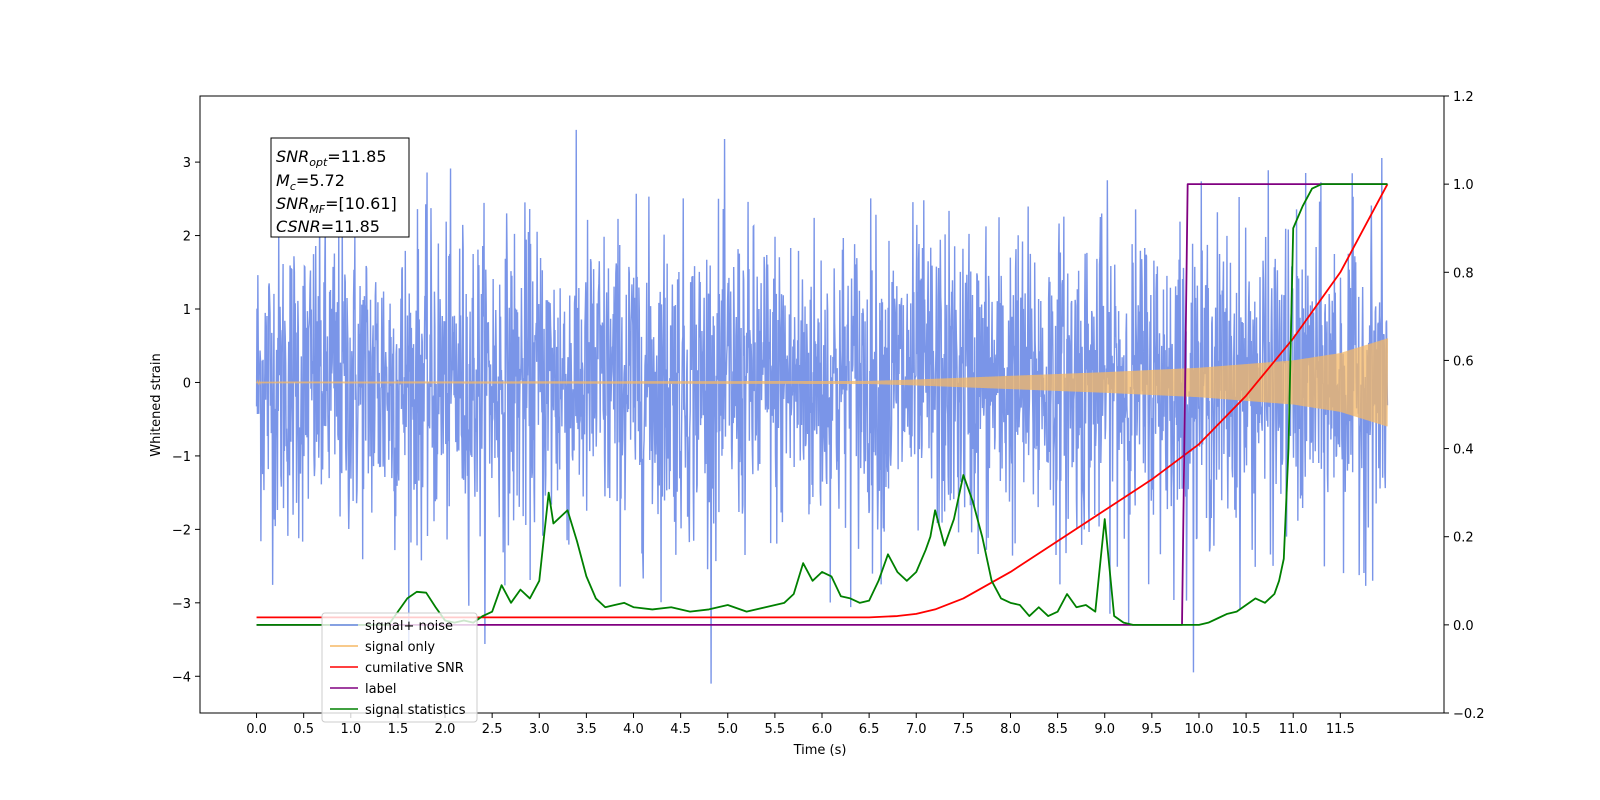 The height and width of the screenshot is (800, 1600). I want to click on x-tick-label: 10.5, so click(1246, 729).